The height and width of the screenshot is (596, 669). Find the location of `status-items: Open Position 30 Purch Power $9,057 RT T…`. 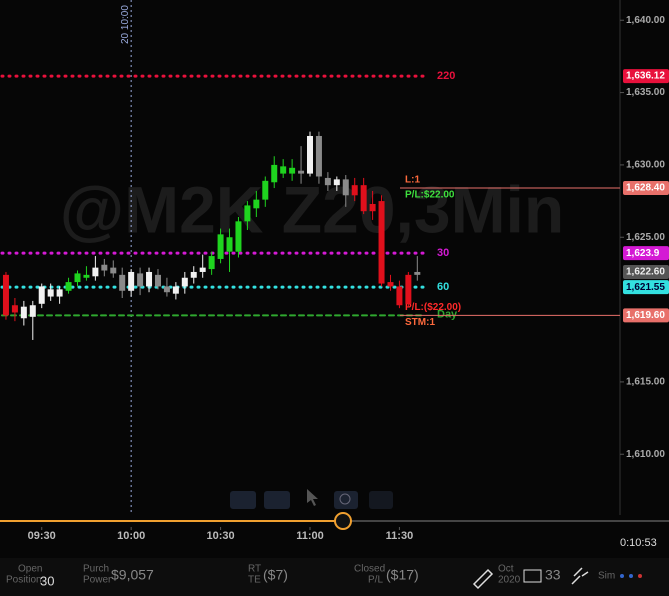

status-items: Open Position 30 Purch Power $9,057 RT T… is located at coordinates (324, 577).